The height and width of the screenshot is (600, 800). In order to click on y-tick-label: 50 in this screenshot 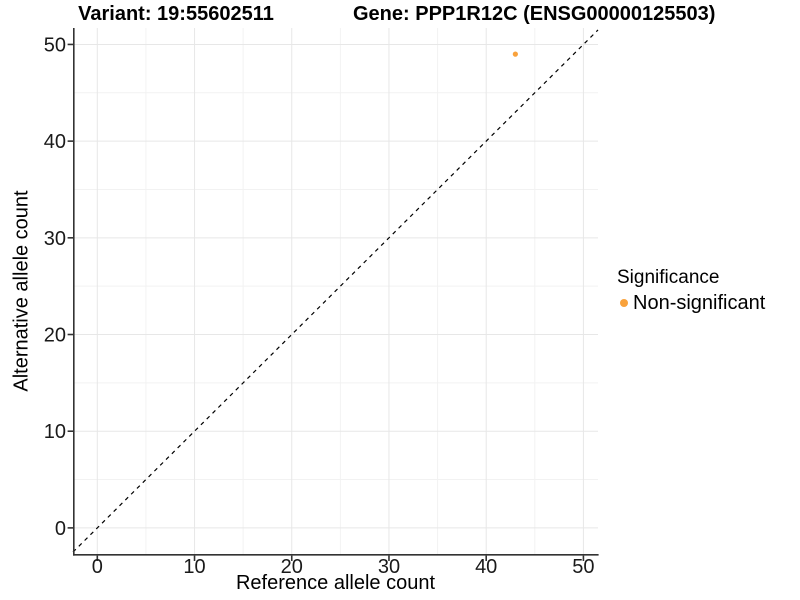, I will do `click(55, 45)`.